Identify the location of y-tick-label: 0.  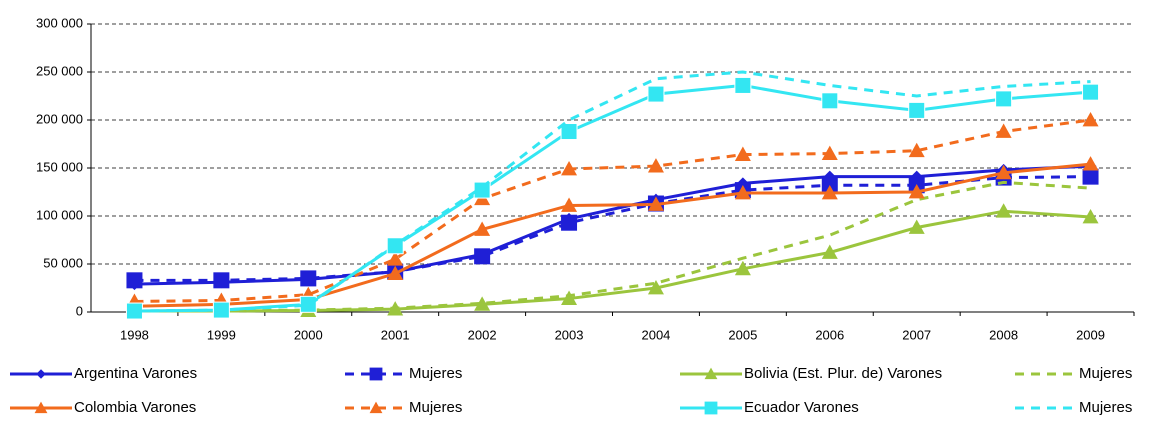
(79, 310).